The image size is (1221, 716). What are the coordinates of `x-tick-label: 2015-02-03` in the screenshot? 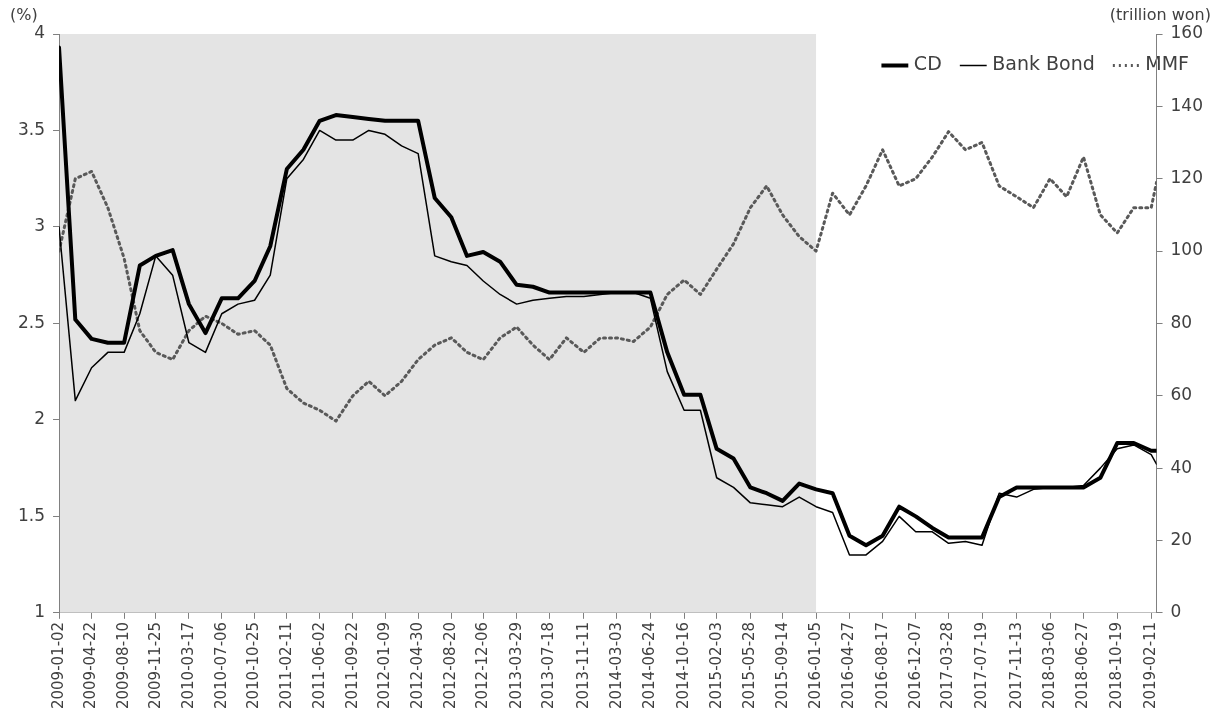 It's located at (715, 665).